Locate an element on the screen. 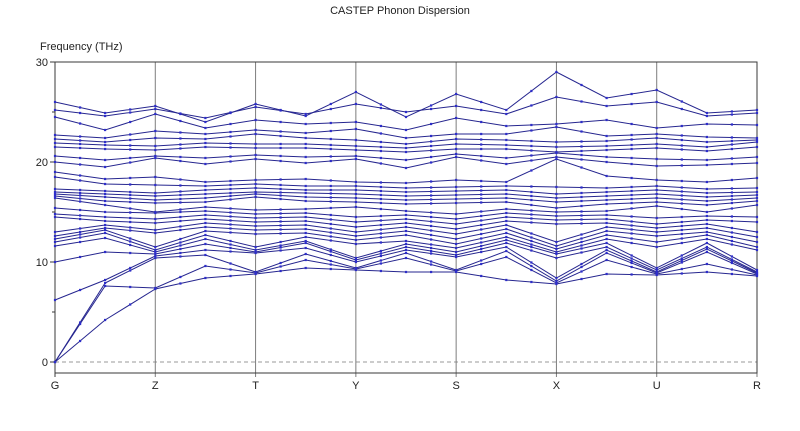 This screenshot has height=431, width=800. x-axis-label-X: X is located at coordinates (557, 386).